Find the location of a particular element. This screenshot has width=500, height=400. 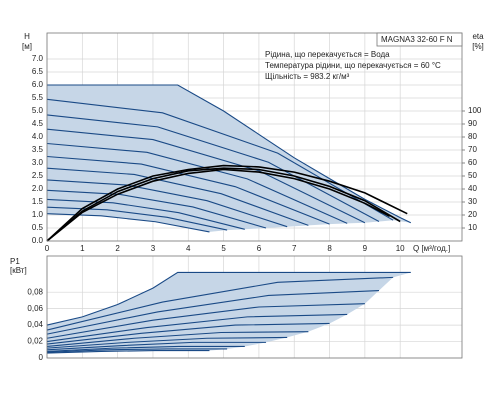

x-tick-label: 7 is located at coordinates (294, 248).